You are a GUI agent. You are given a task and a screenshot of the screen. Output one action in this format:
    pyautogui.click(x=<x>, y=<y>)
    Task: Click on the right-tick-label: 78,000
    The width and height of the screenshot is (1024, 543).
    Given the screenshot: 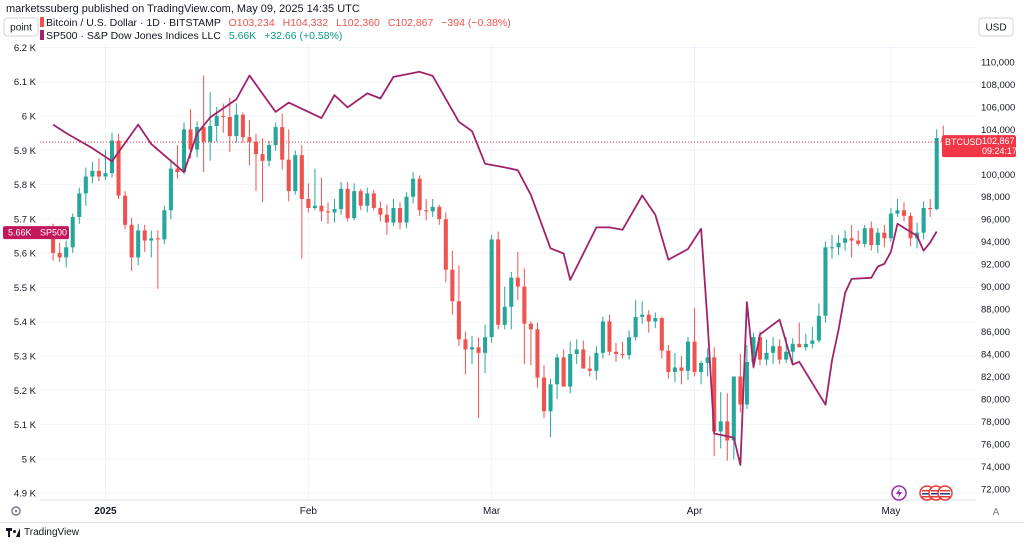 What is the action you would take?
    pyautogui.click(x=995, y=422)
    